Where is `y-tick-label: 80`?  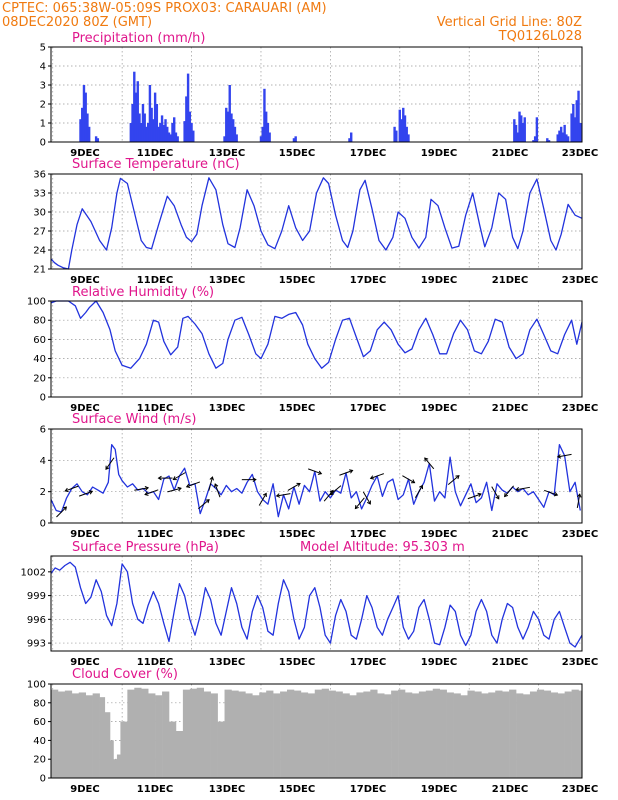 y-tick-label: 80 is located at coordinates (39, 321).